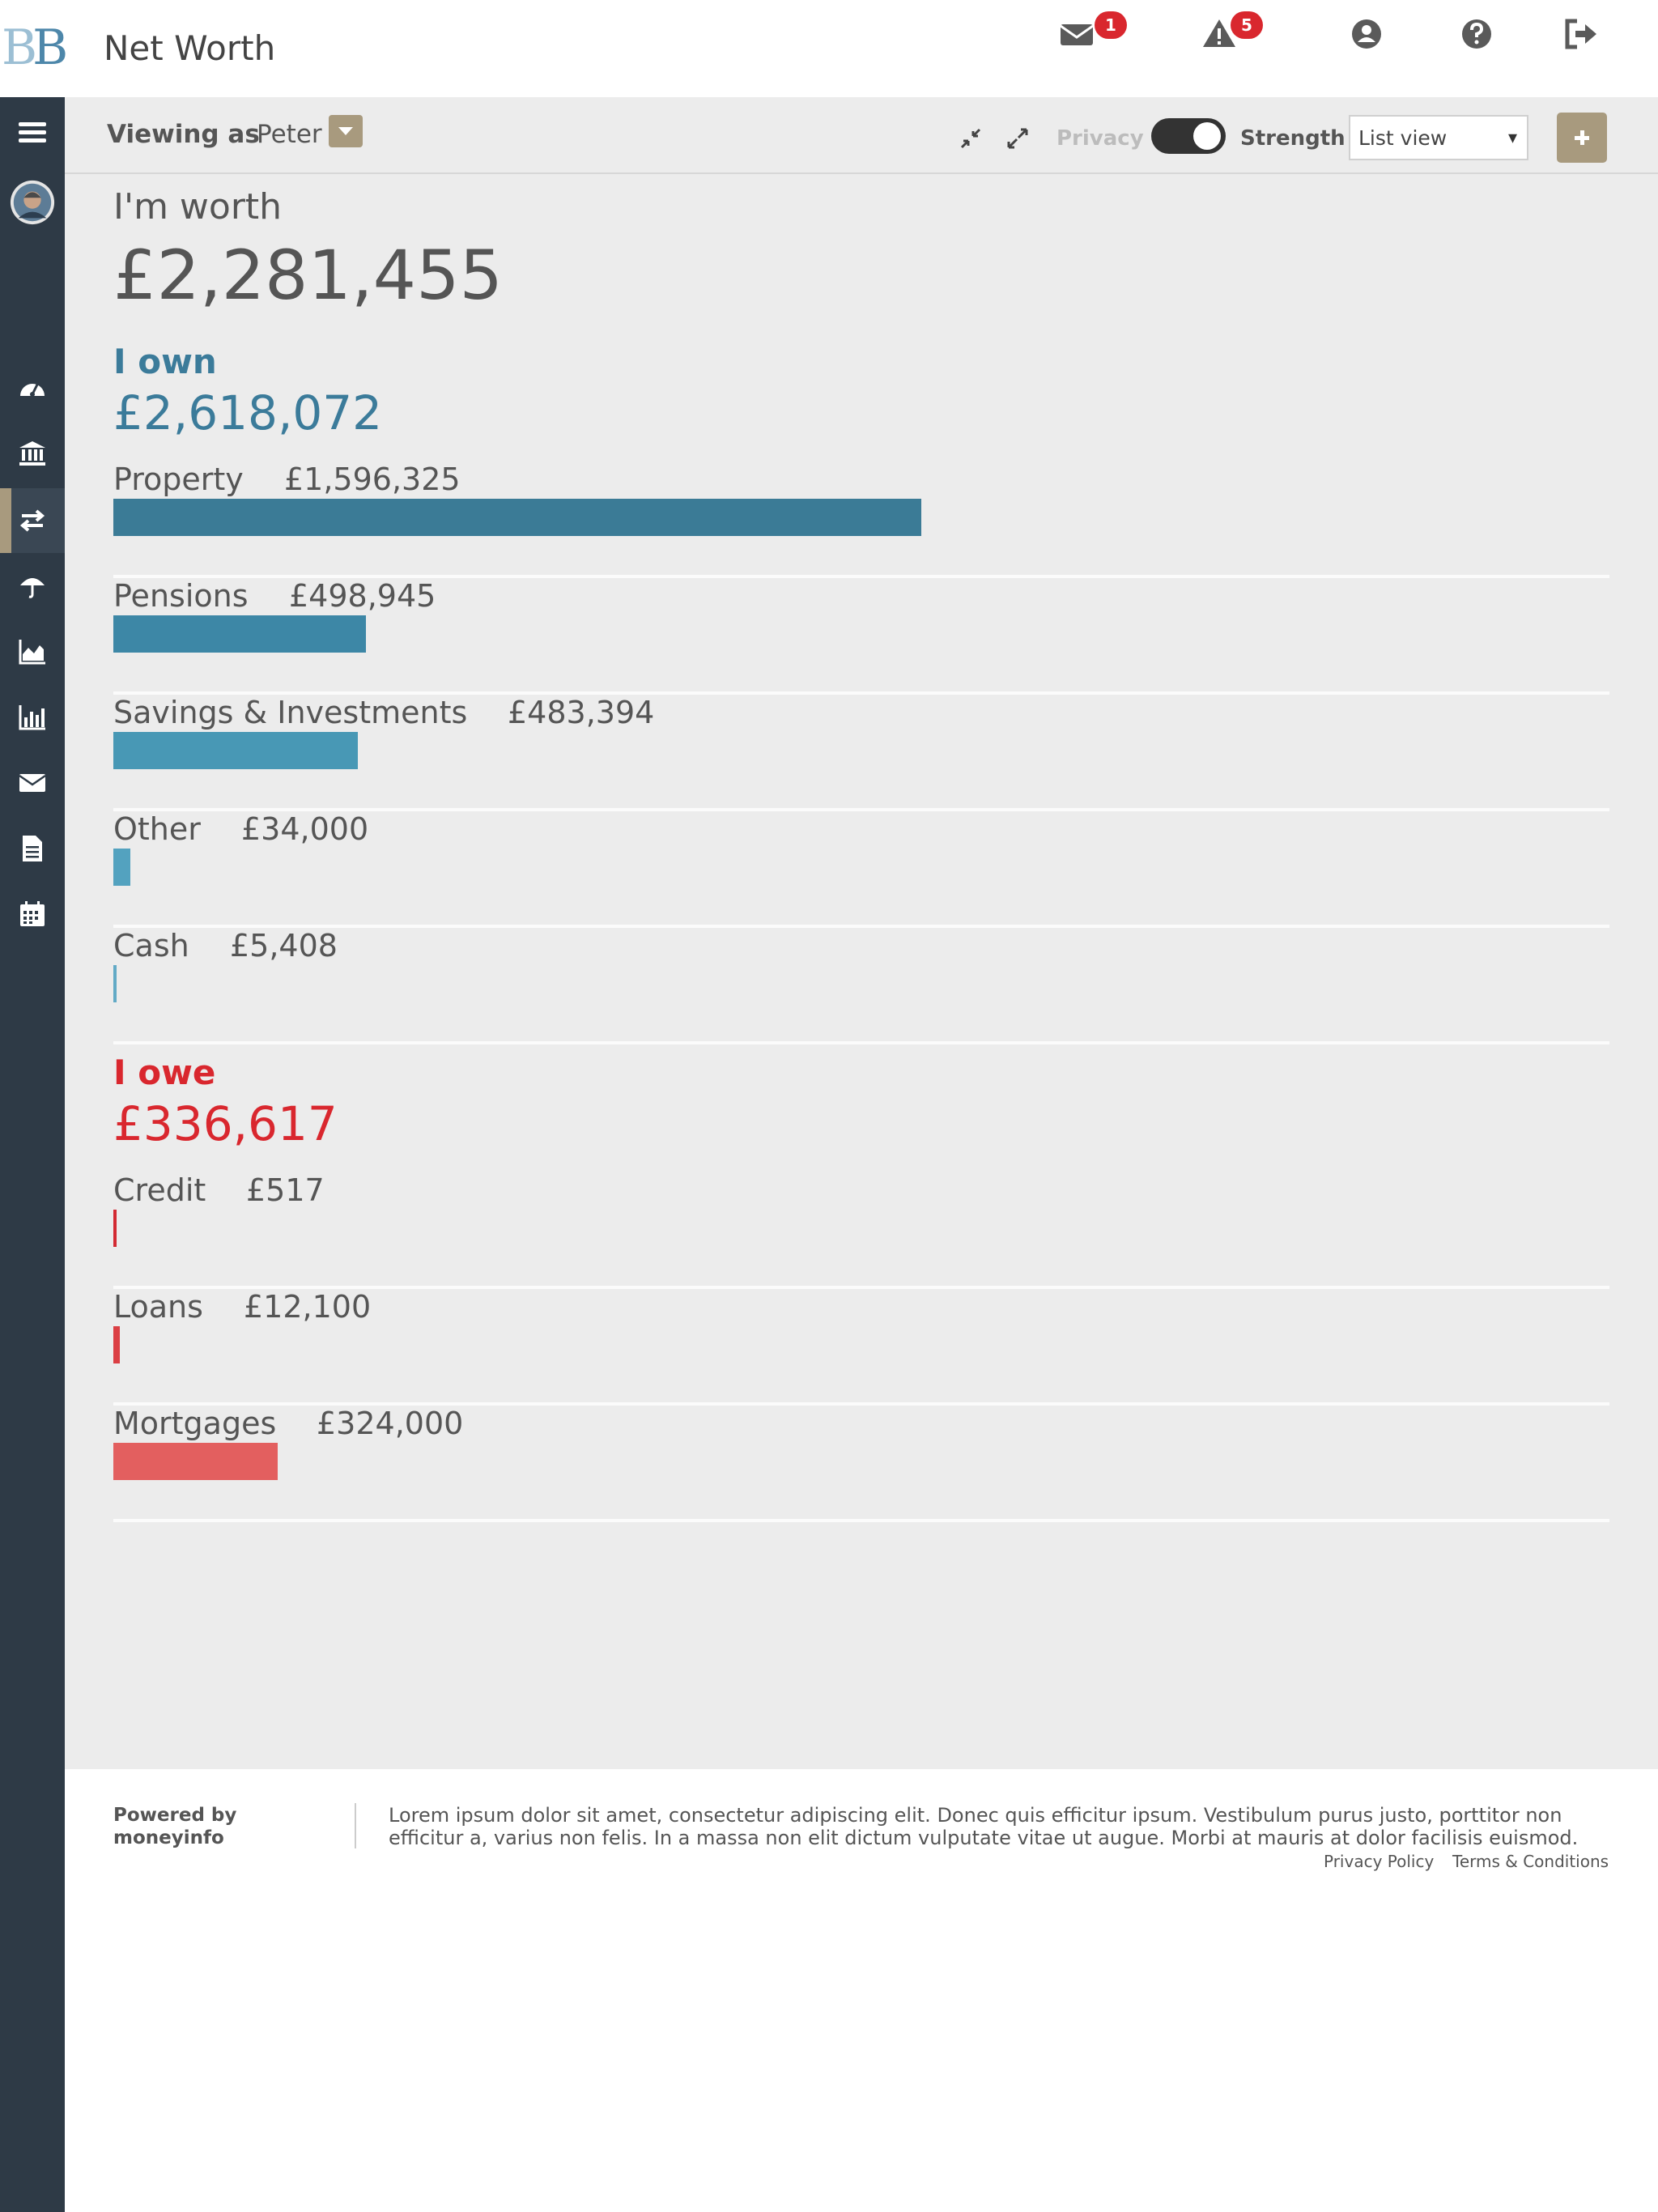 The image size is (1658, 2212). Describe the element at coordinates (32, 520) in the screenshot. I see `transfer-icon` at that location.